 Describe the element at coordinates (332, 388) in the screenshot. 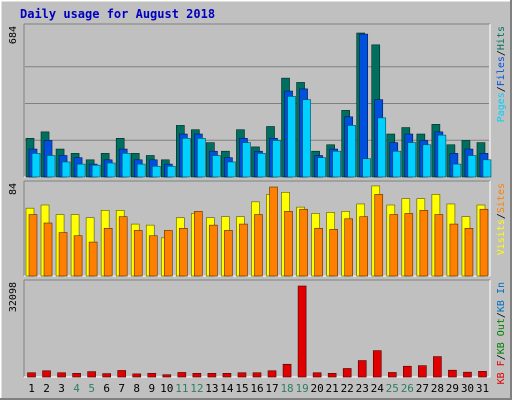

I see `x-tick-label-21: 21` at that location.